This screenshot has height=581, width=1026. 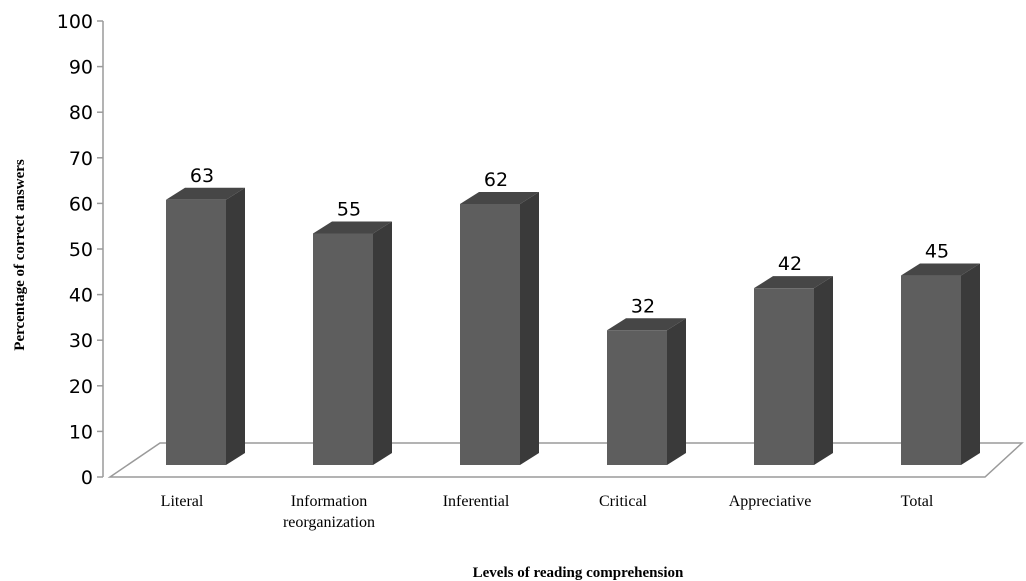 I want to click on data-label: 62, so click(x=496, y=180).